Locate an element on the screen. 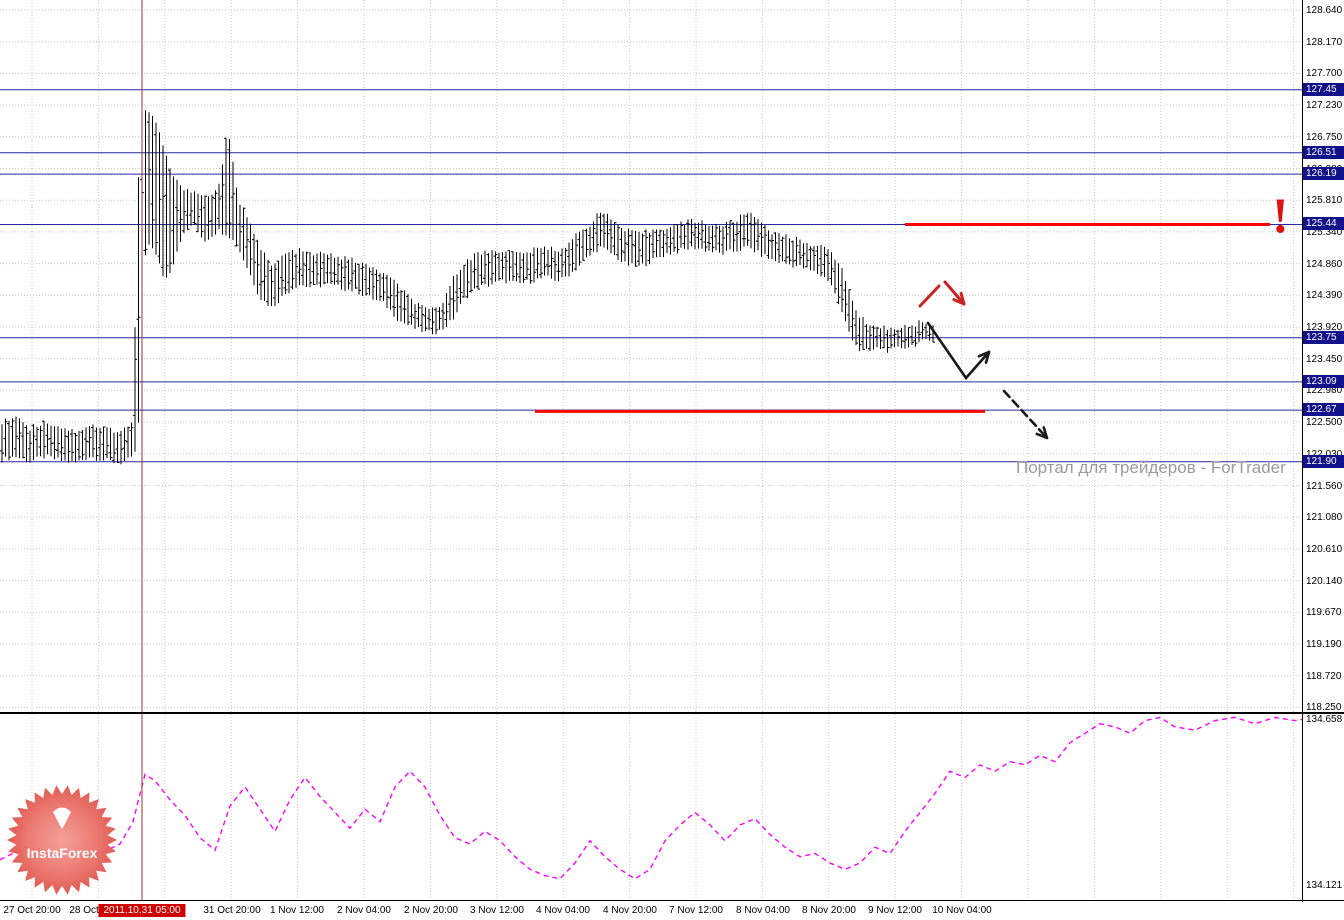 This screenshot has height=920, width=1344. price-level-badge: 127.45 is located at coordinates (1323, 89).